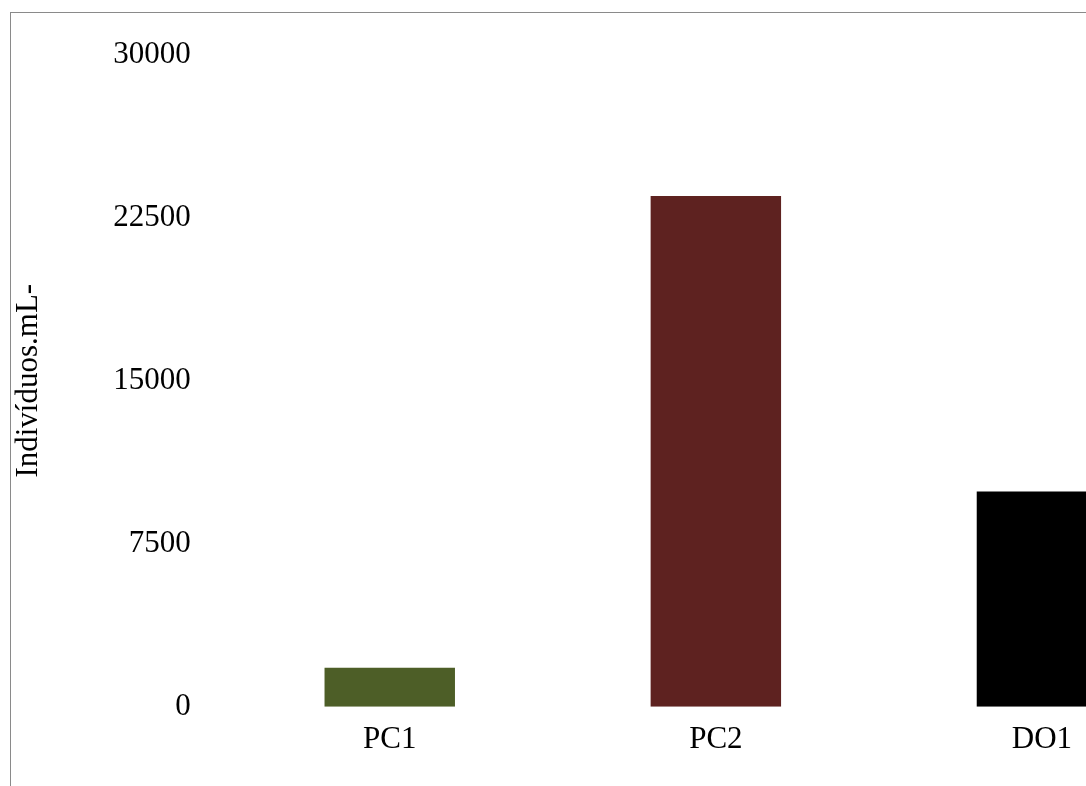  I want to click on y-tick-label: 22500, so click(152, 215).